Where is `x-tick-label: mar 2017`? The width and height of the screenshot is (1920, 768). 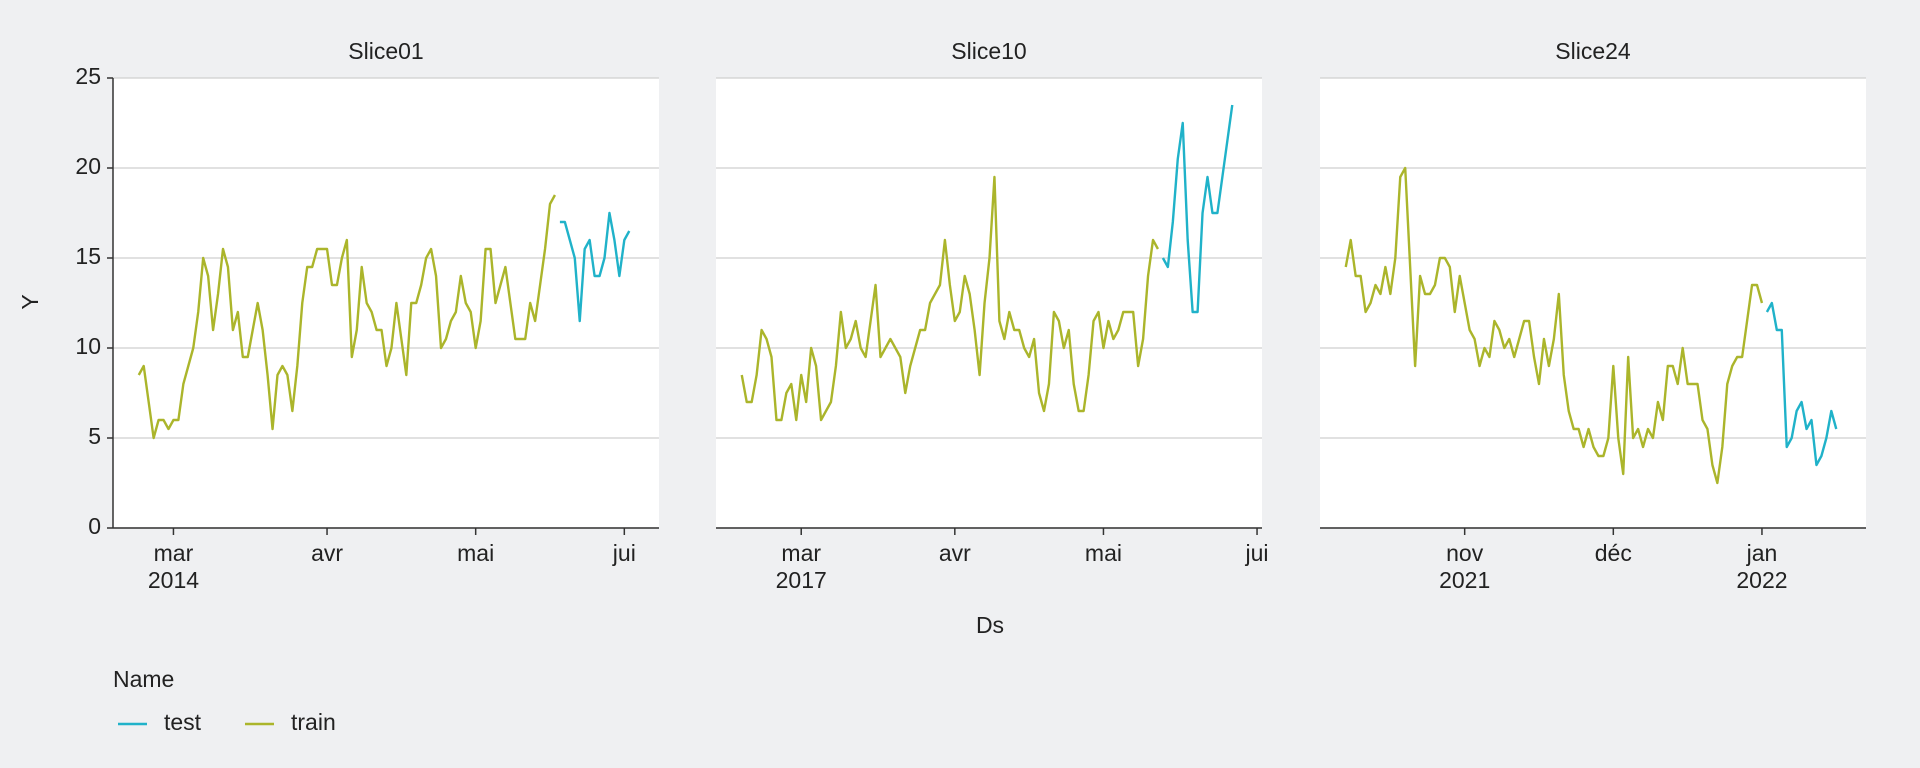 x-tick-label: mar 2017 is located at coordinates (801, 566).